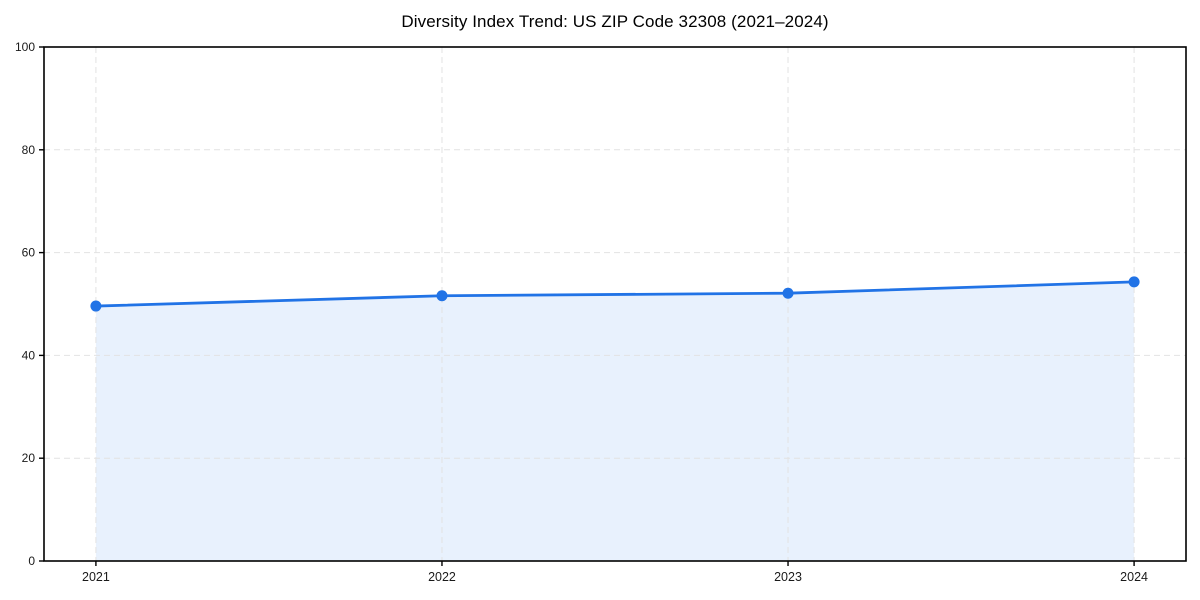  What do you see at coordinates (96, 577) in the screenshot?
I see `x-axis-tick-label: 2021` at bounding box center [96, 577].